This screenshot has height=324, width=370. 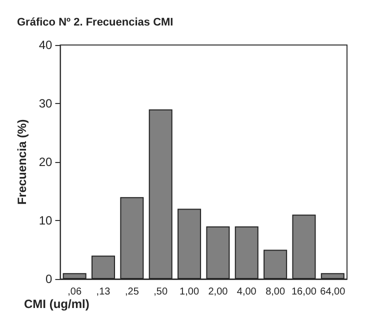 What do you see at coordinates (218, 292) in the screenshot?
I see `x-tick-label: 2,00` at bounding box center [218, 292].